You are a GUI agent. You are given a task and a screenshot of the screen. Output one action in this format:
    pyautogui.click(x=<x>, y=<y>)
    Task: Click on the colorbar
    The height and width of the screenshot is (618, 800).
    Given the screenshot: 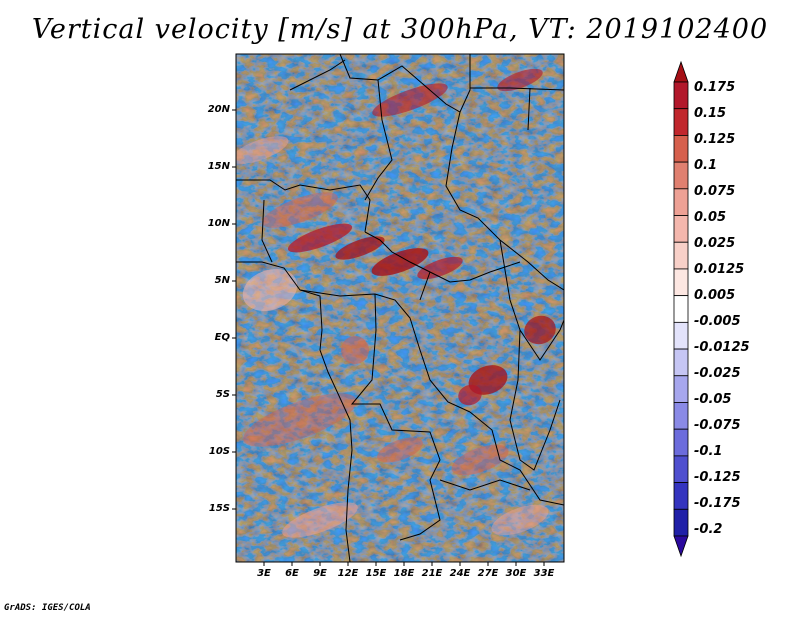 What is the action you would take?
    pyautogui.click(x=681, y=309)
    